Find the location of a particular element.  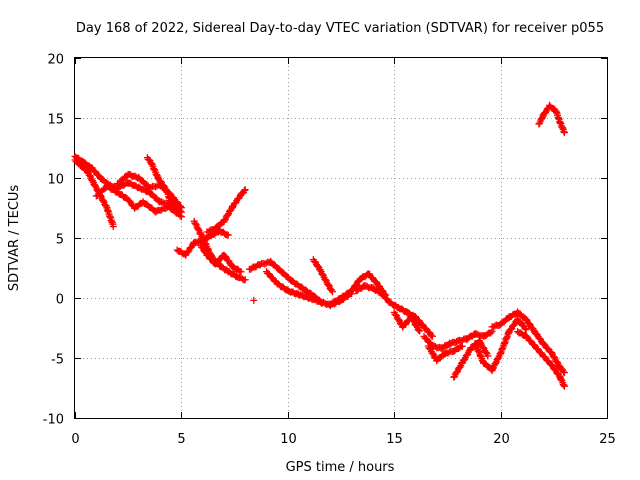

x-tick-label: 15 is located at coordinates (394, 439).